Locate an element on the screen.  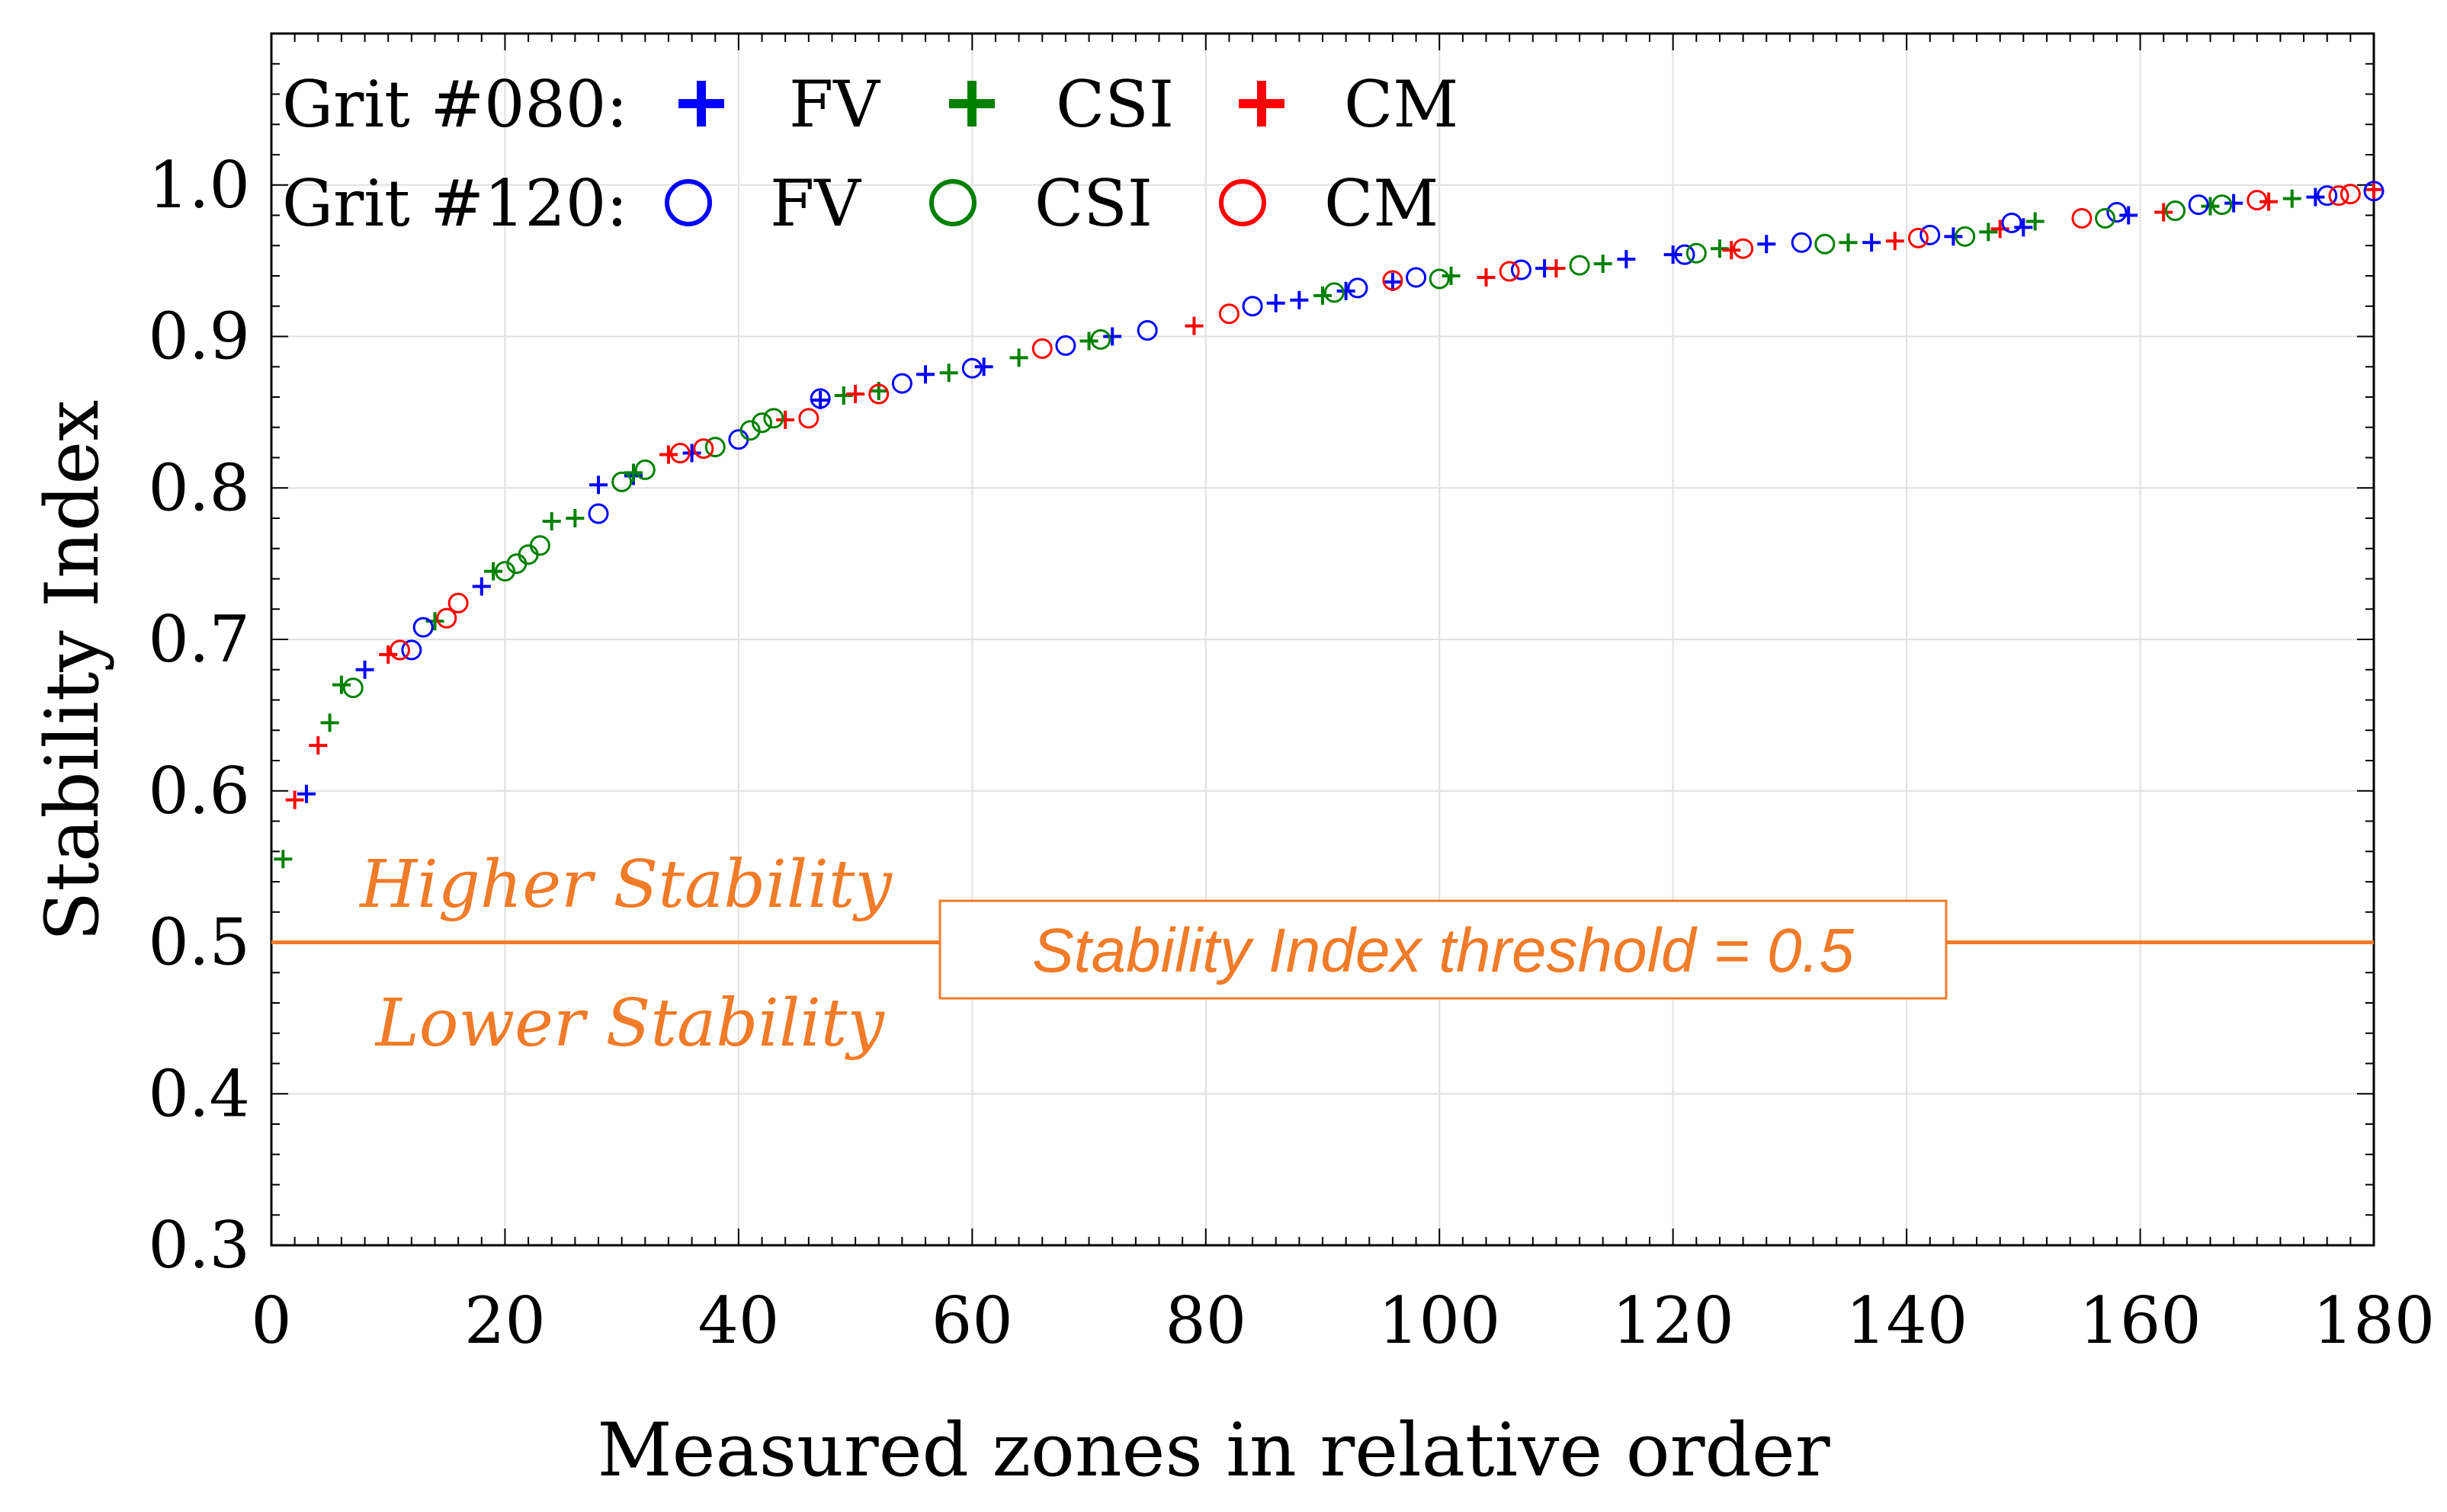
legend-marker-grit-080-fv is located at coordinates (701, 104).